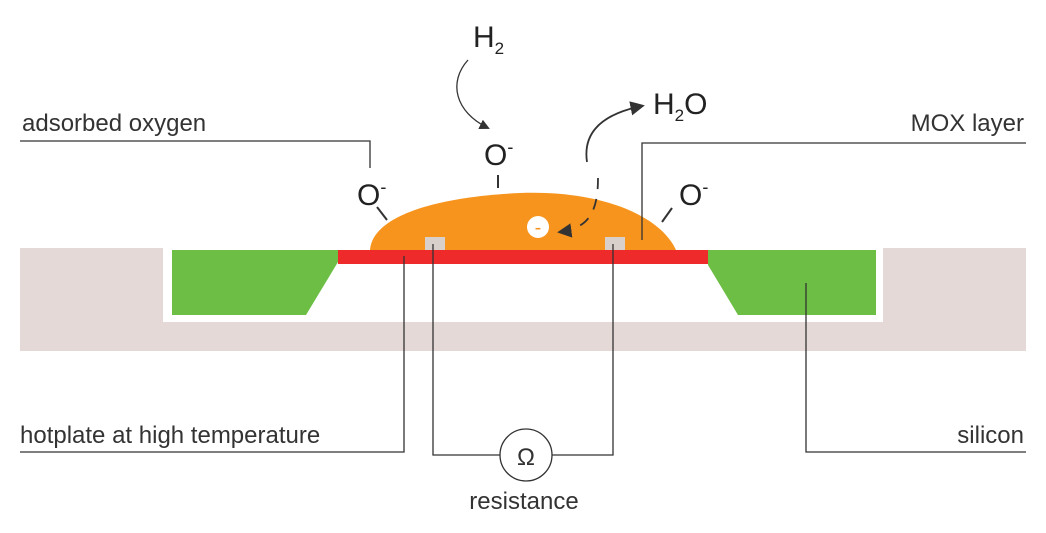 The width and height of the screenshot is (1046, 533). I want to click on oxygen-ion-left: O-, so click(371, 194).